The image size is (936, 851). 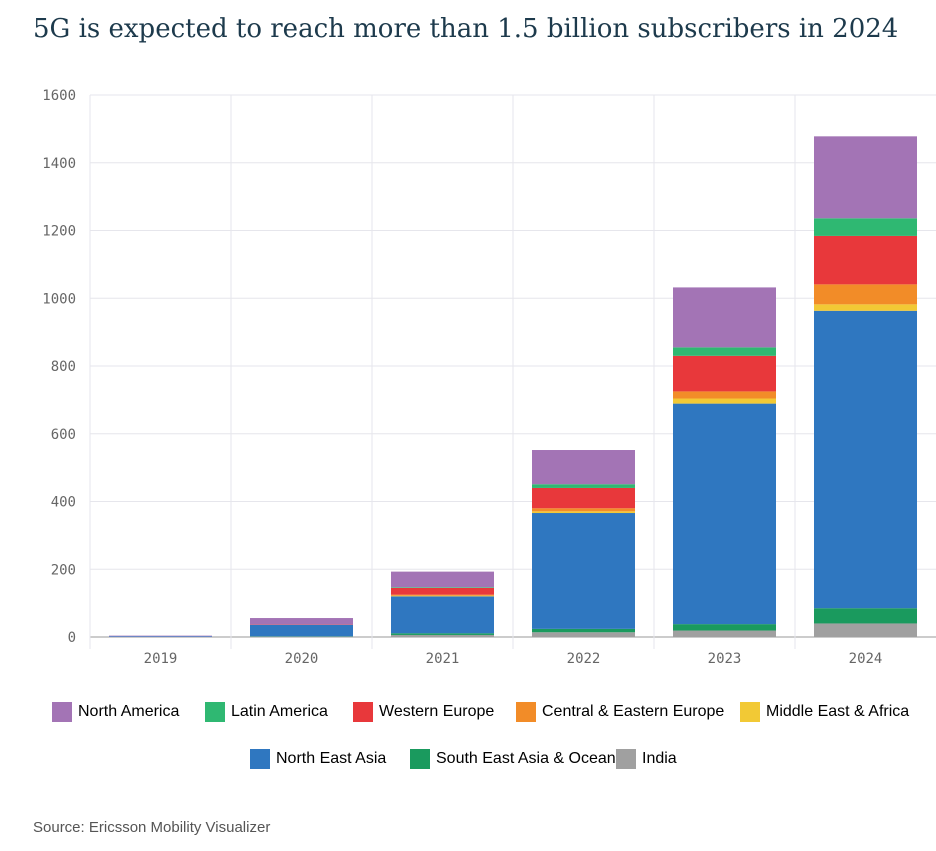 I want to click on y-tick-label: 400, so click(x=63, y=503).